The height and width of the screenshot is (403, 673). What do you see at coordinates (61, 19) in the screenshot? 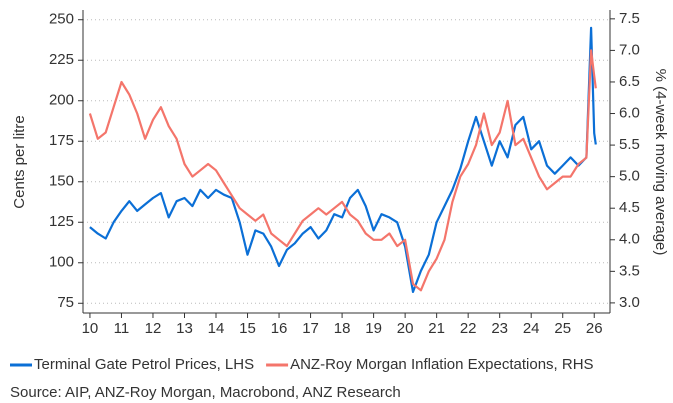
I see `y-tick-label: 250` at bounding box center [61, 19].